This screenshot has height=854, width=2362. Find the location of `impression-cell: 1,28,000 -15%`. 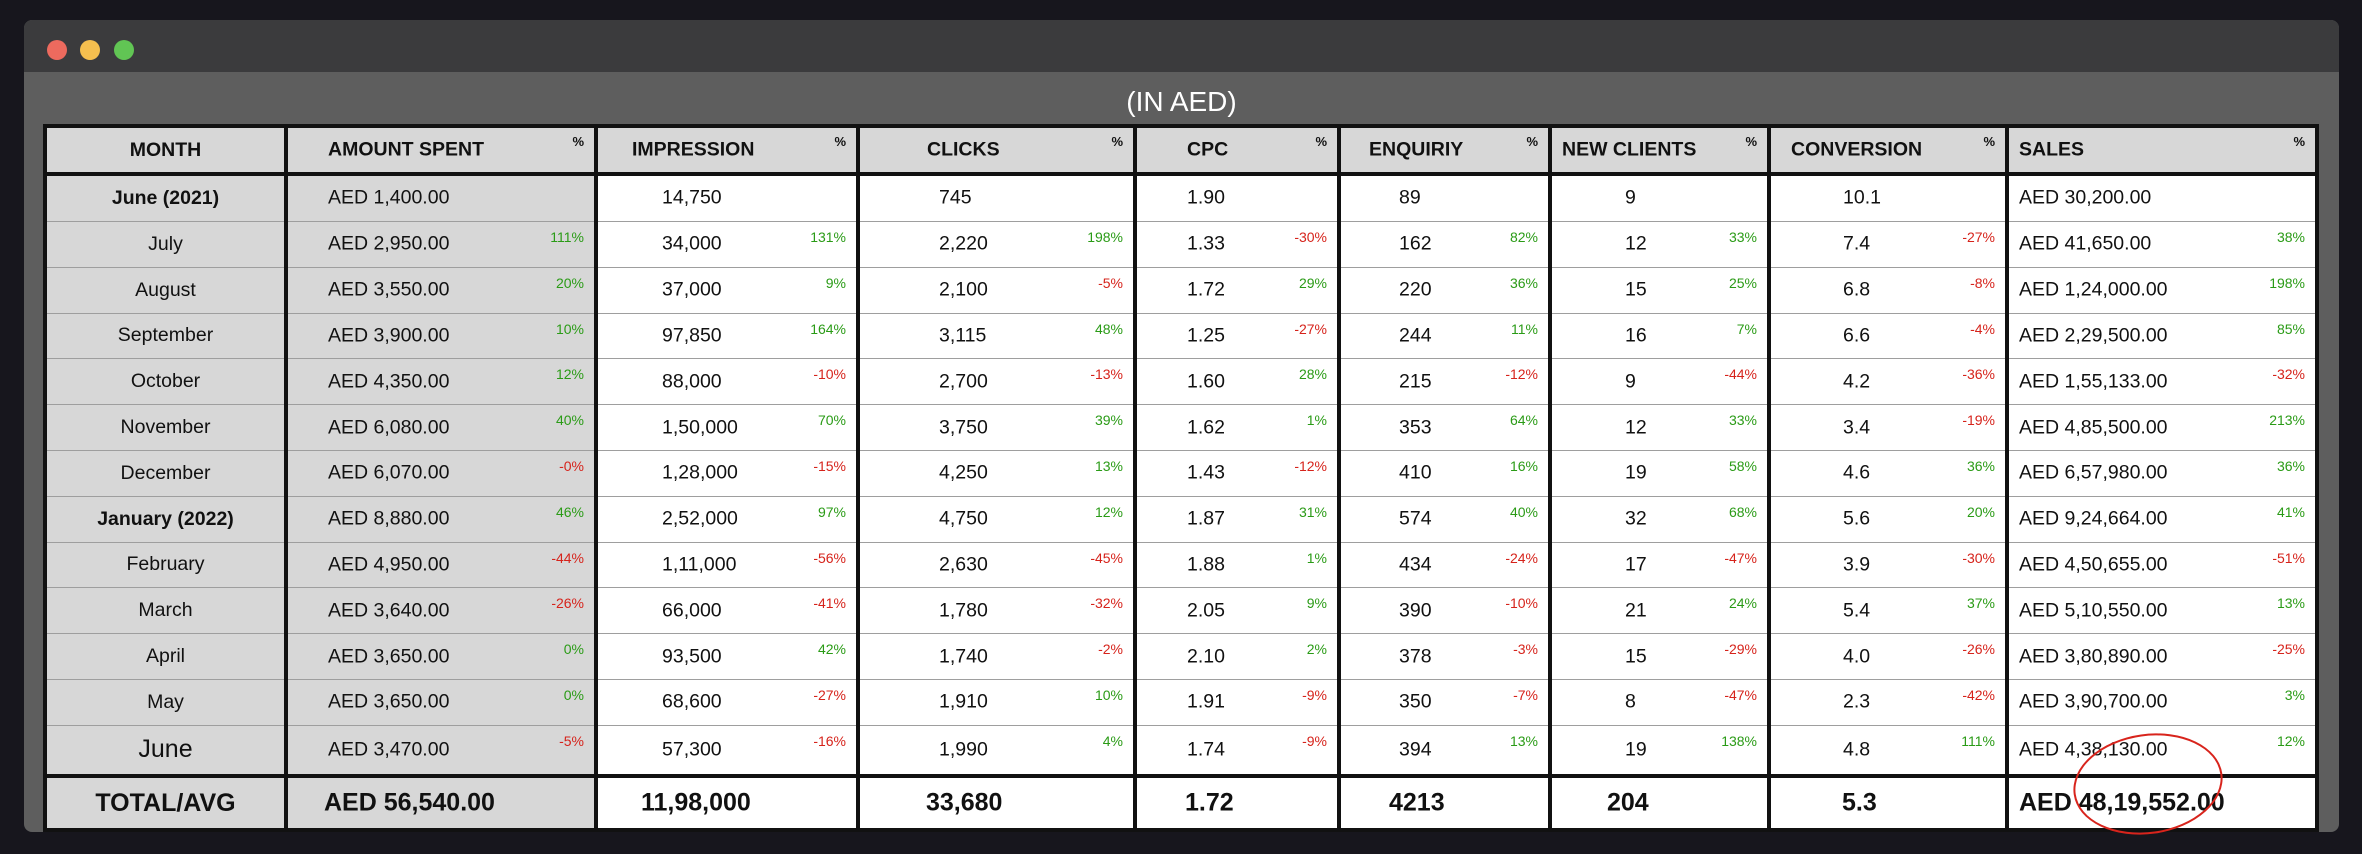

impression-cell: 1,28,000 -15% is located at coordinates (727, 473).